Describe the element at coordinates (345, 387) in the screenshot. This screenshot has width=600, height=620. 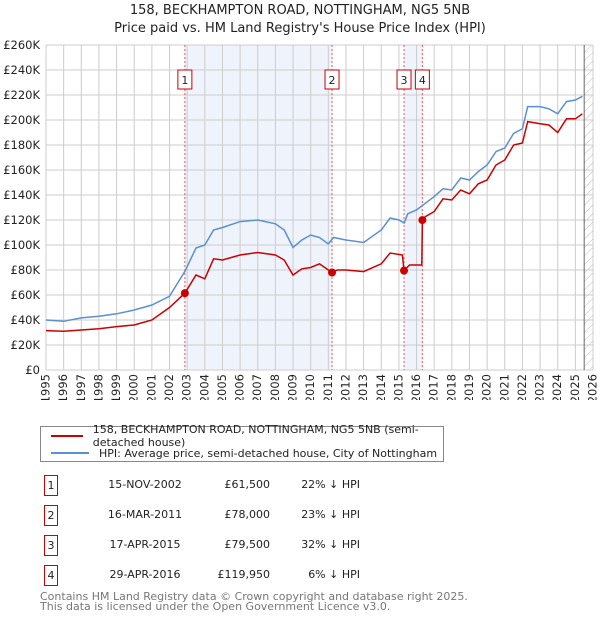
I see `x-tick-label: 2012` at that location.